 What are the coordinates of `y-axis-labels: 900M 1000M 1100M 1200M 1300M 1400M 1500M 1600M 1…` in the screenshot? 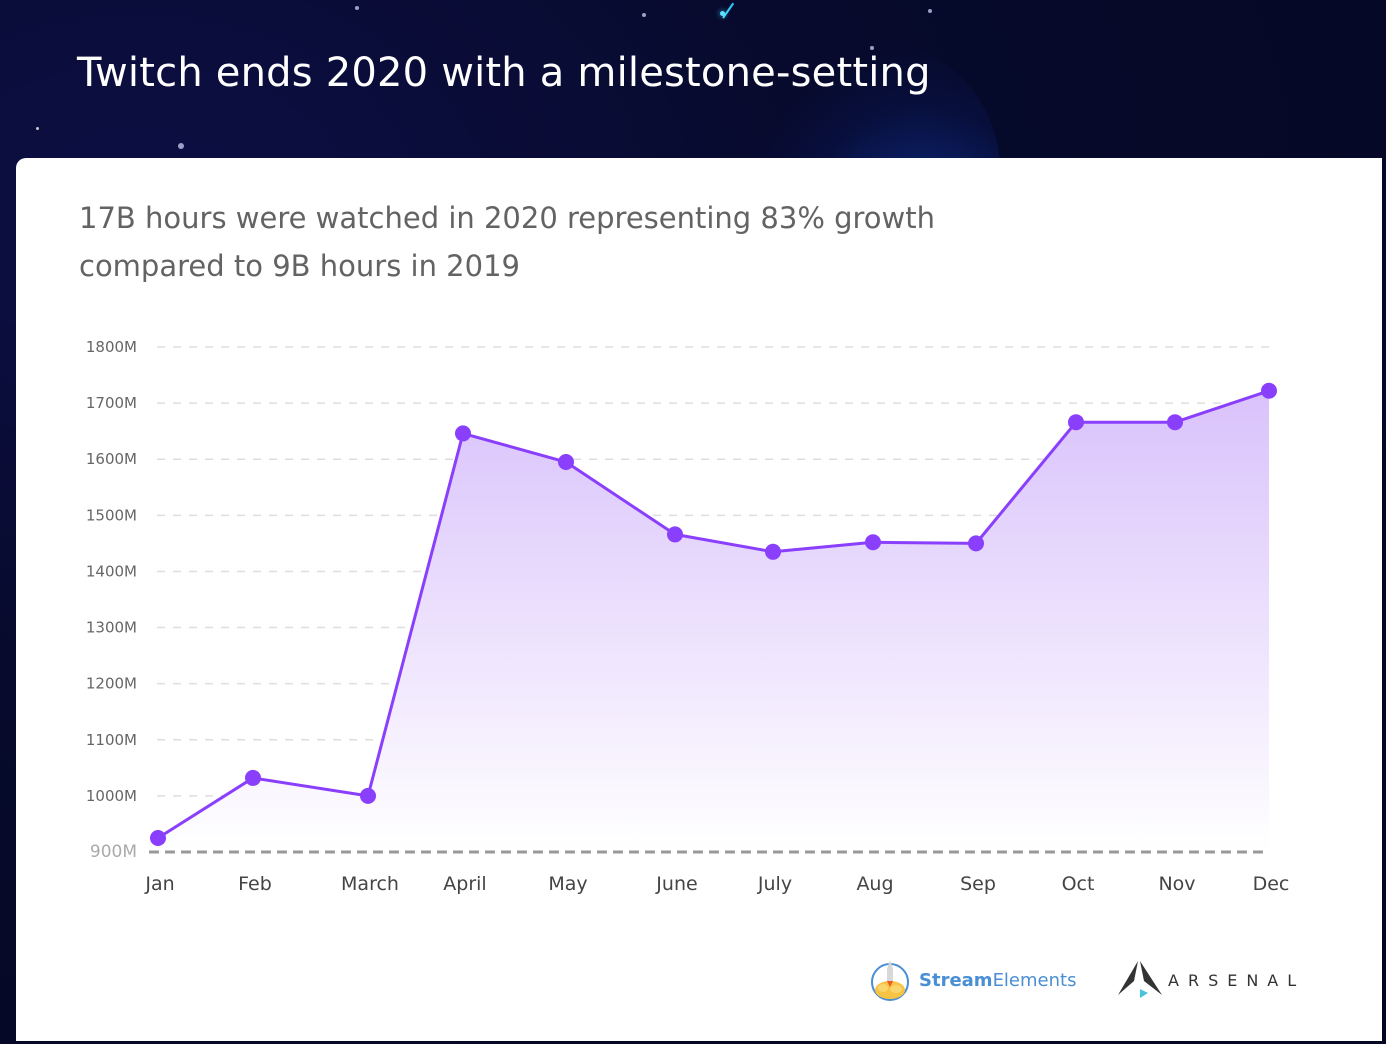 It's located at (111, 600).